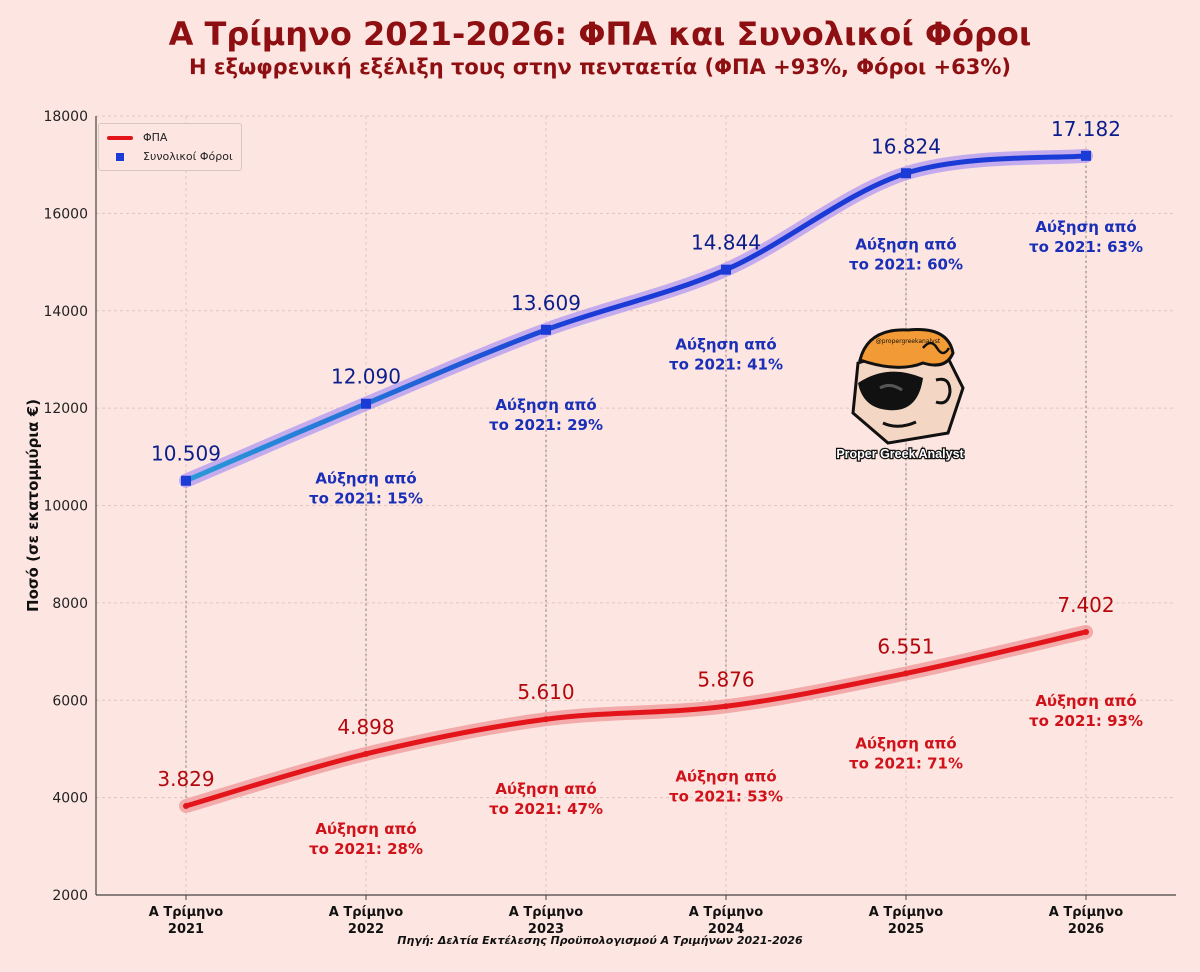 The image size is (1200, 972). What do you see at coordinates (908, 341) in the screenshot?
I see `mascot-handle: @propergreekanalyst` at bounding box center [908, 341].